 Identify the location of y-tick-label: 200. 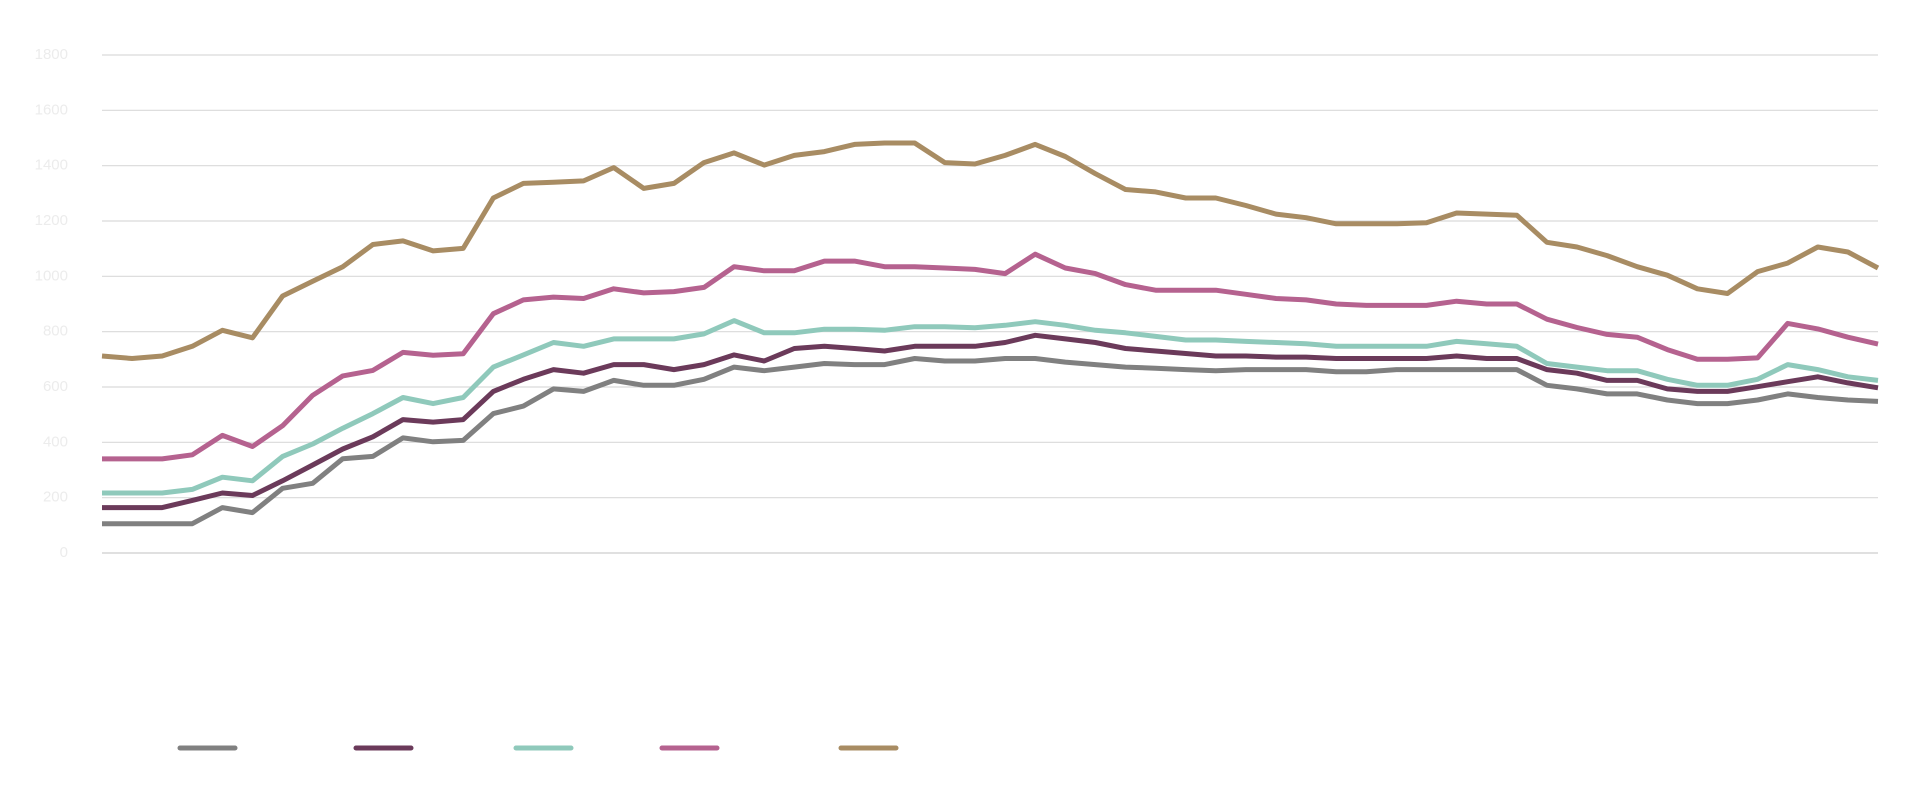
(55, 497).